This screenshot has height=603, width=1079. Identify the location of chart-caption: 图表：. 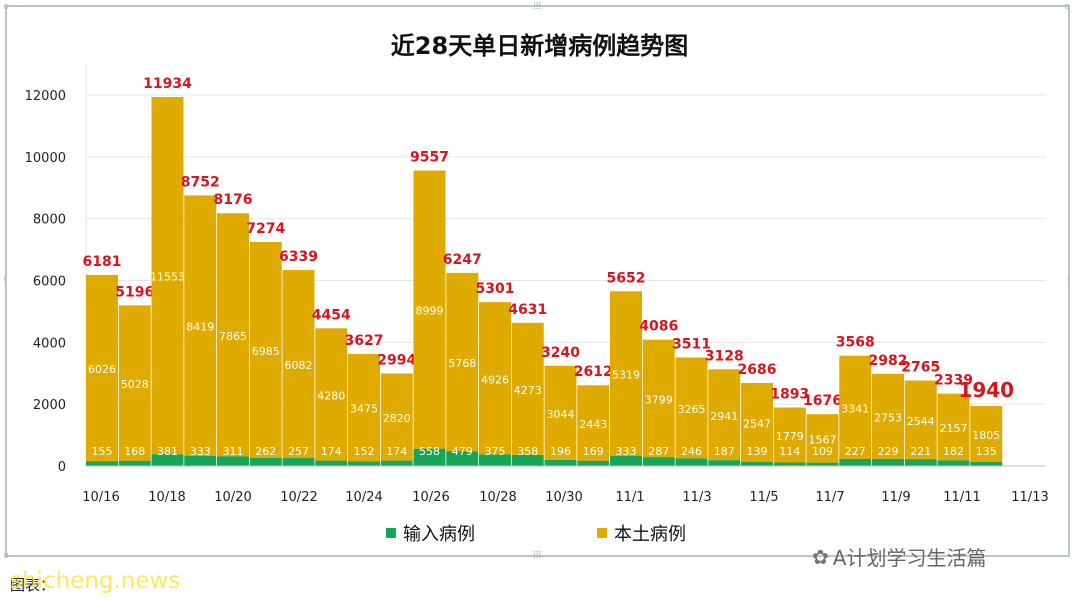
(33, 585).